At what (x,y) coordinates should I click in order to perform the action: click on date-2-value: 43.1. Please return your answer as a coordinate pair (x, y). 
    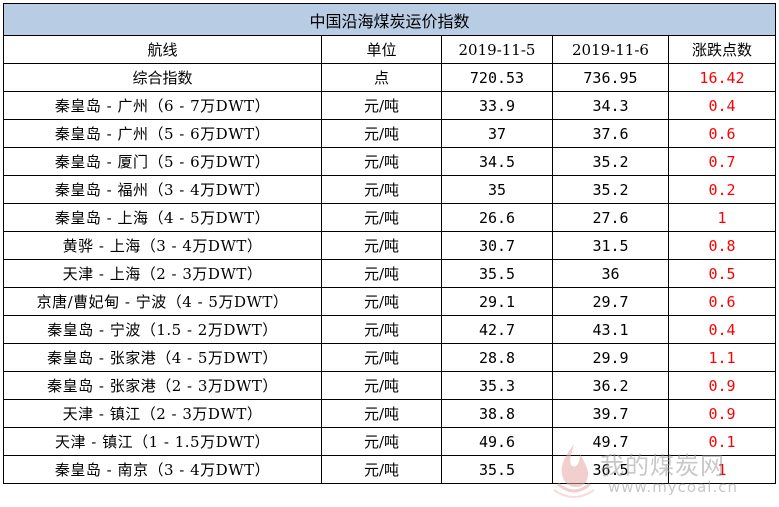
    Looking at the image, I should click on (610, 329).